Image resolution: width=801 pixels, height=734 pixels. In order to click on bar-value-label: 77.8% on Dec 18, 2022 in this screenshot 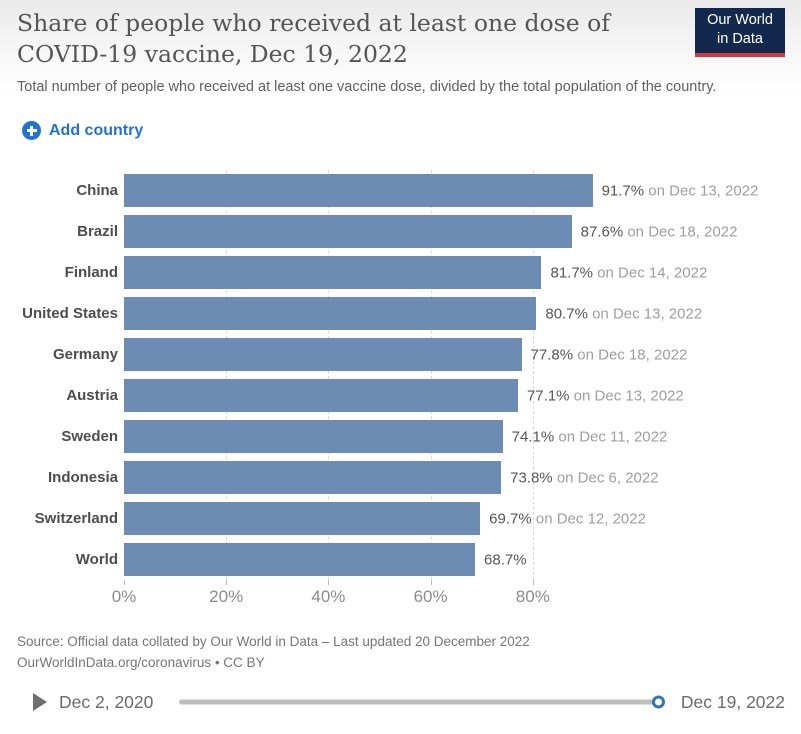, I will do `click(609, 354)`.